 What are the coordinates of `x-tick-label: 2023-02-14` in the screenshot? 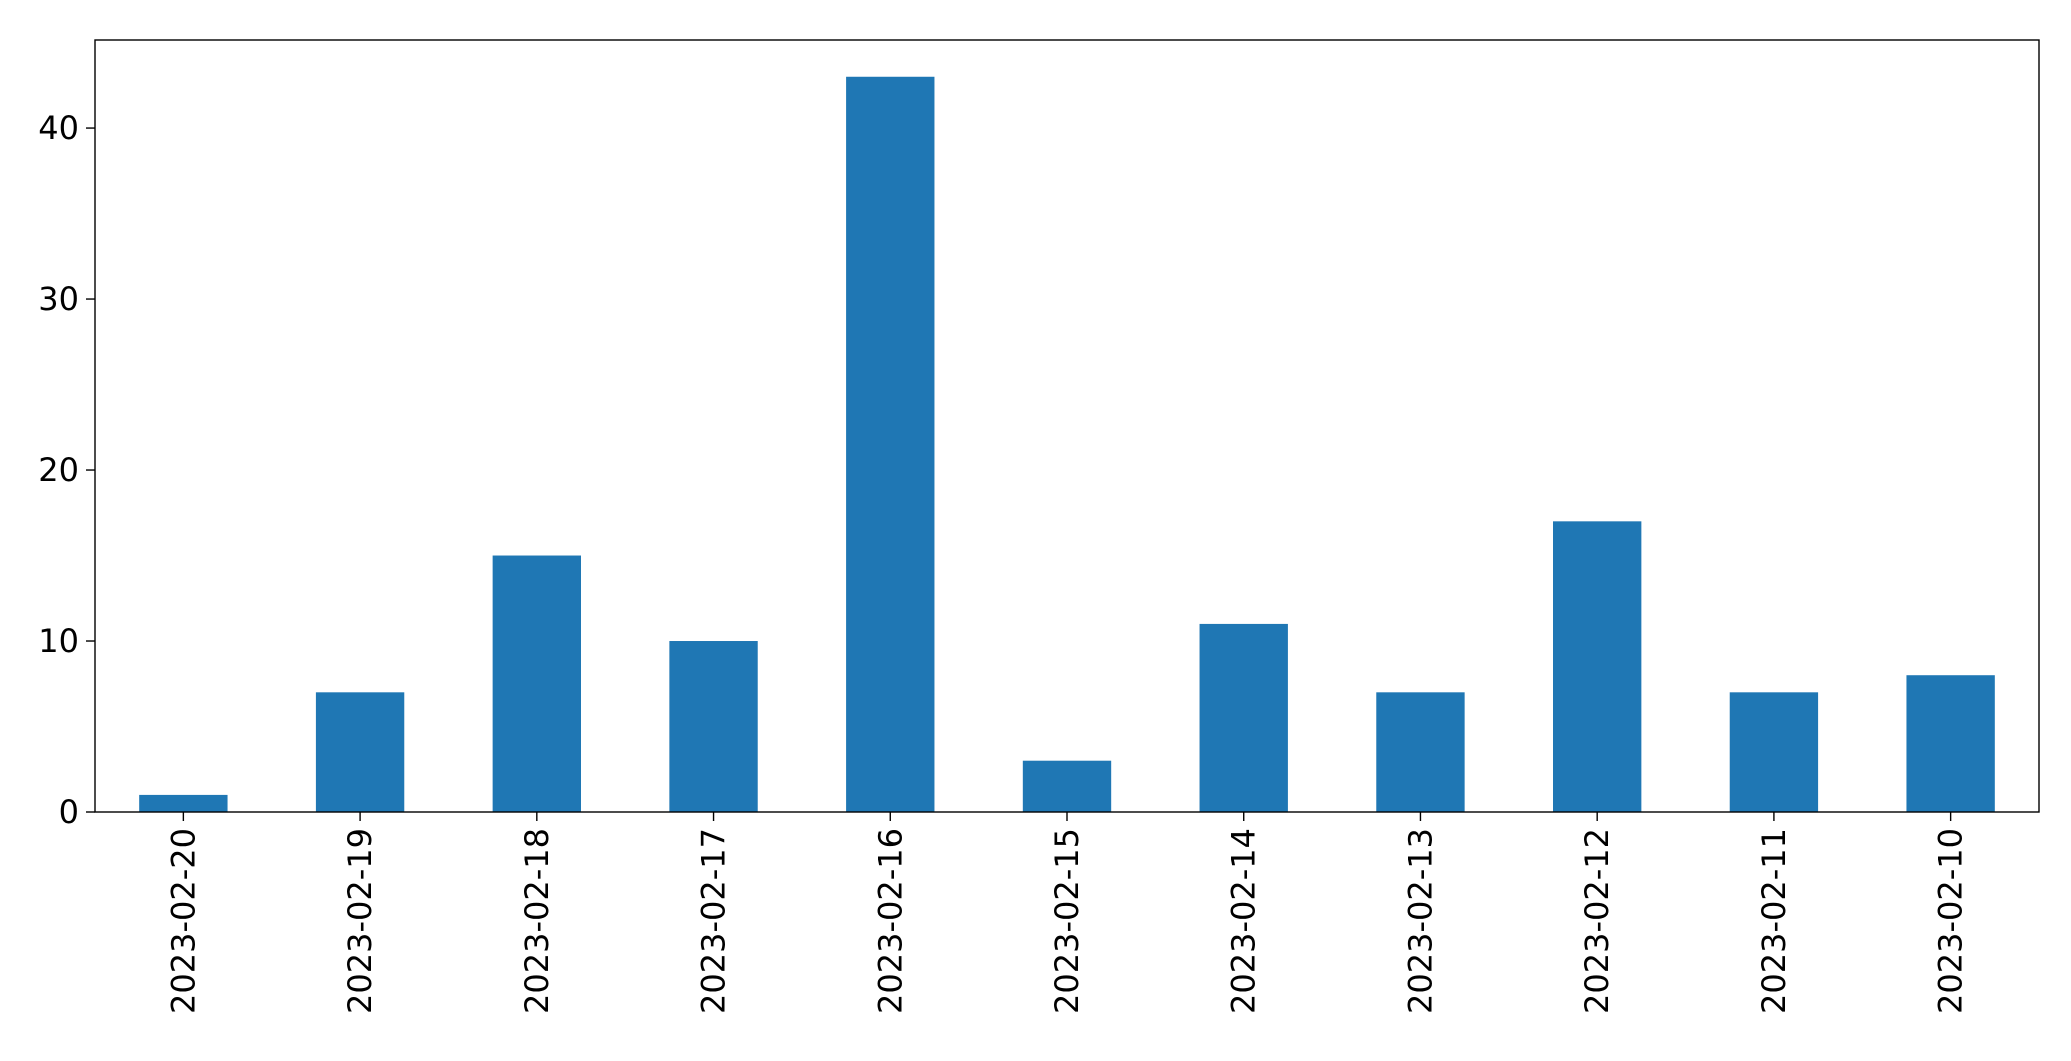 It's located at (1244, 921).